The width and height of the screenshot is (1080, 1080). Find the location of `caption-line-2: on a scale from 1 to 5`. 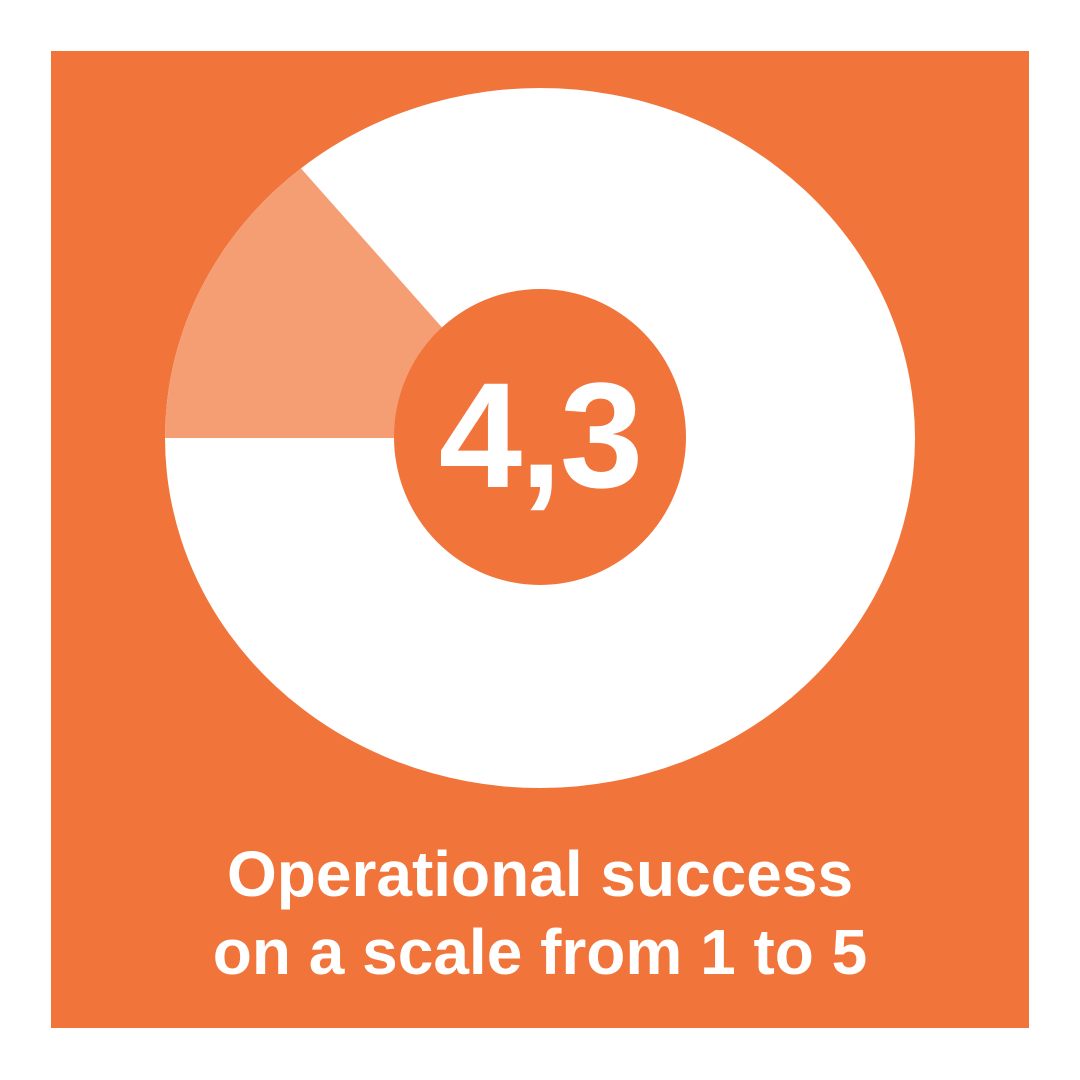

caption-line-2: on a scale from 1 to 5 is located at coordinates (540, 952).